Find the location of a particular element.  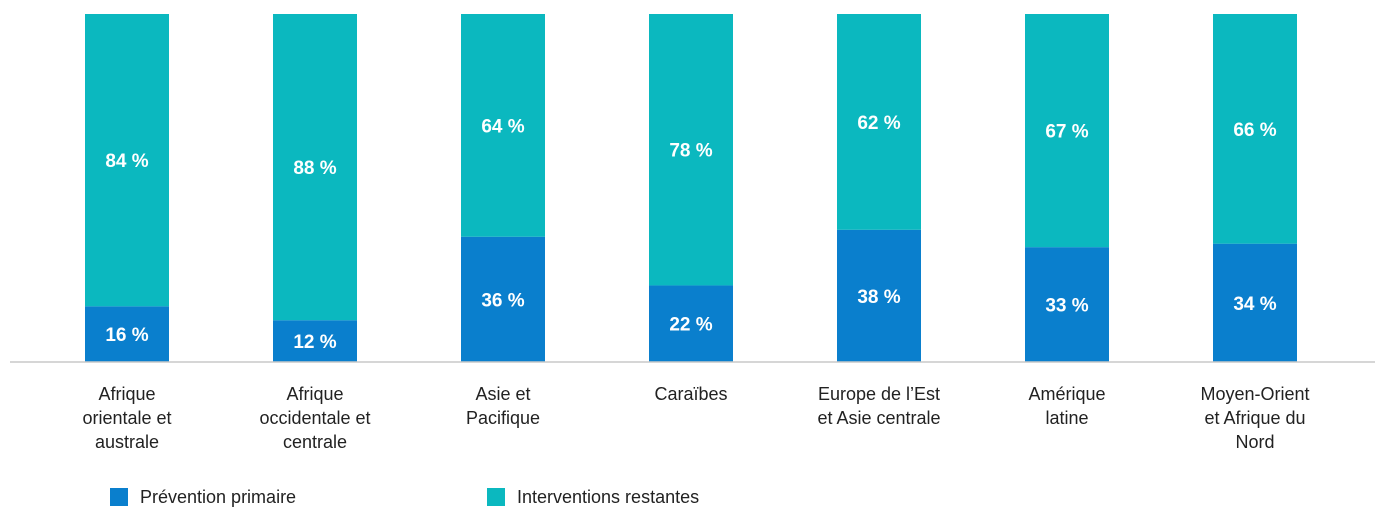

value-label: 66 % is located at coordinates (1254, 130).